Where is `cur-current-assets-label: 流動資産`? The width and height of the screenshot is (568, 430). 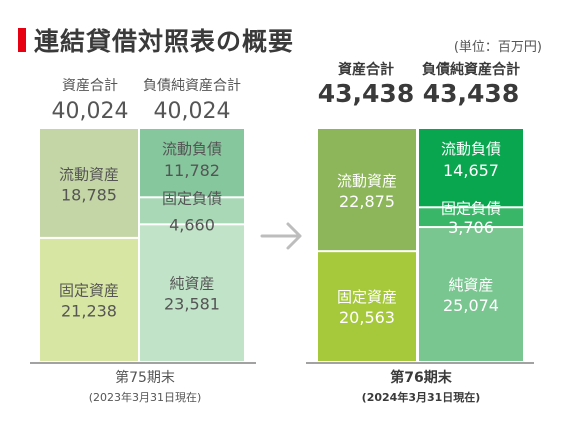 cur-current-assets-label: 流動資産 is located at coordinates (367, 181).